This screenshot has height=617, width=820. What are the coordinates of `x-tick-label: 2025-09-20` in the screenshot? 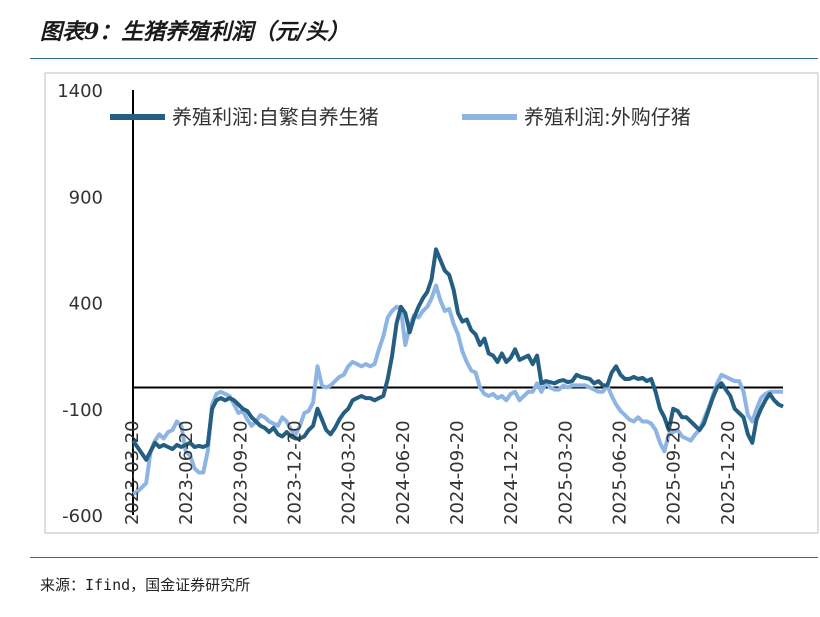 It's located at (674, 472).